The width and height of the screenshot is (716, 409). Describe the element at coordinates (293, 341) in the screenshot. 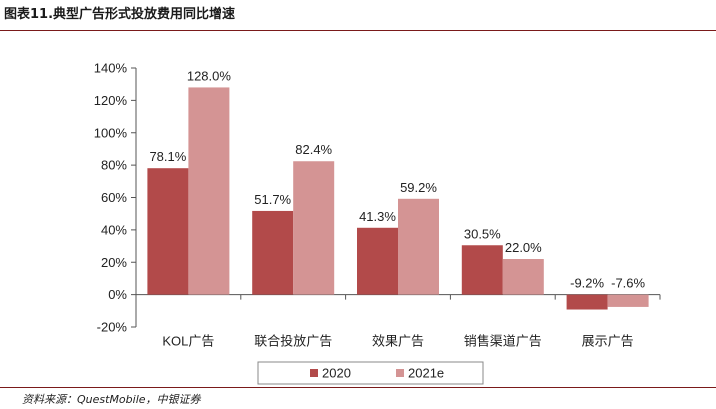

I see `x-category-label: 联合投放广告` at that location.